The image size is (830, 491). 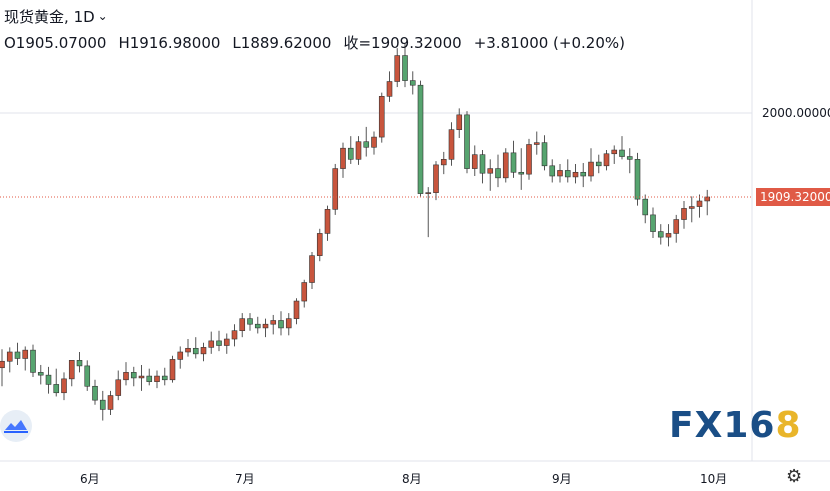 I want to click on fx168-logo: FX168, so click(x=735, y=425).